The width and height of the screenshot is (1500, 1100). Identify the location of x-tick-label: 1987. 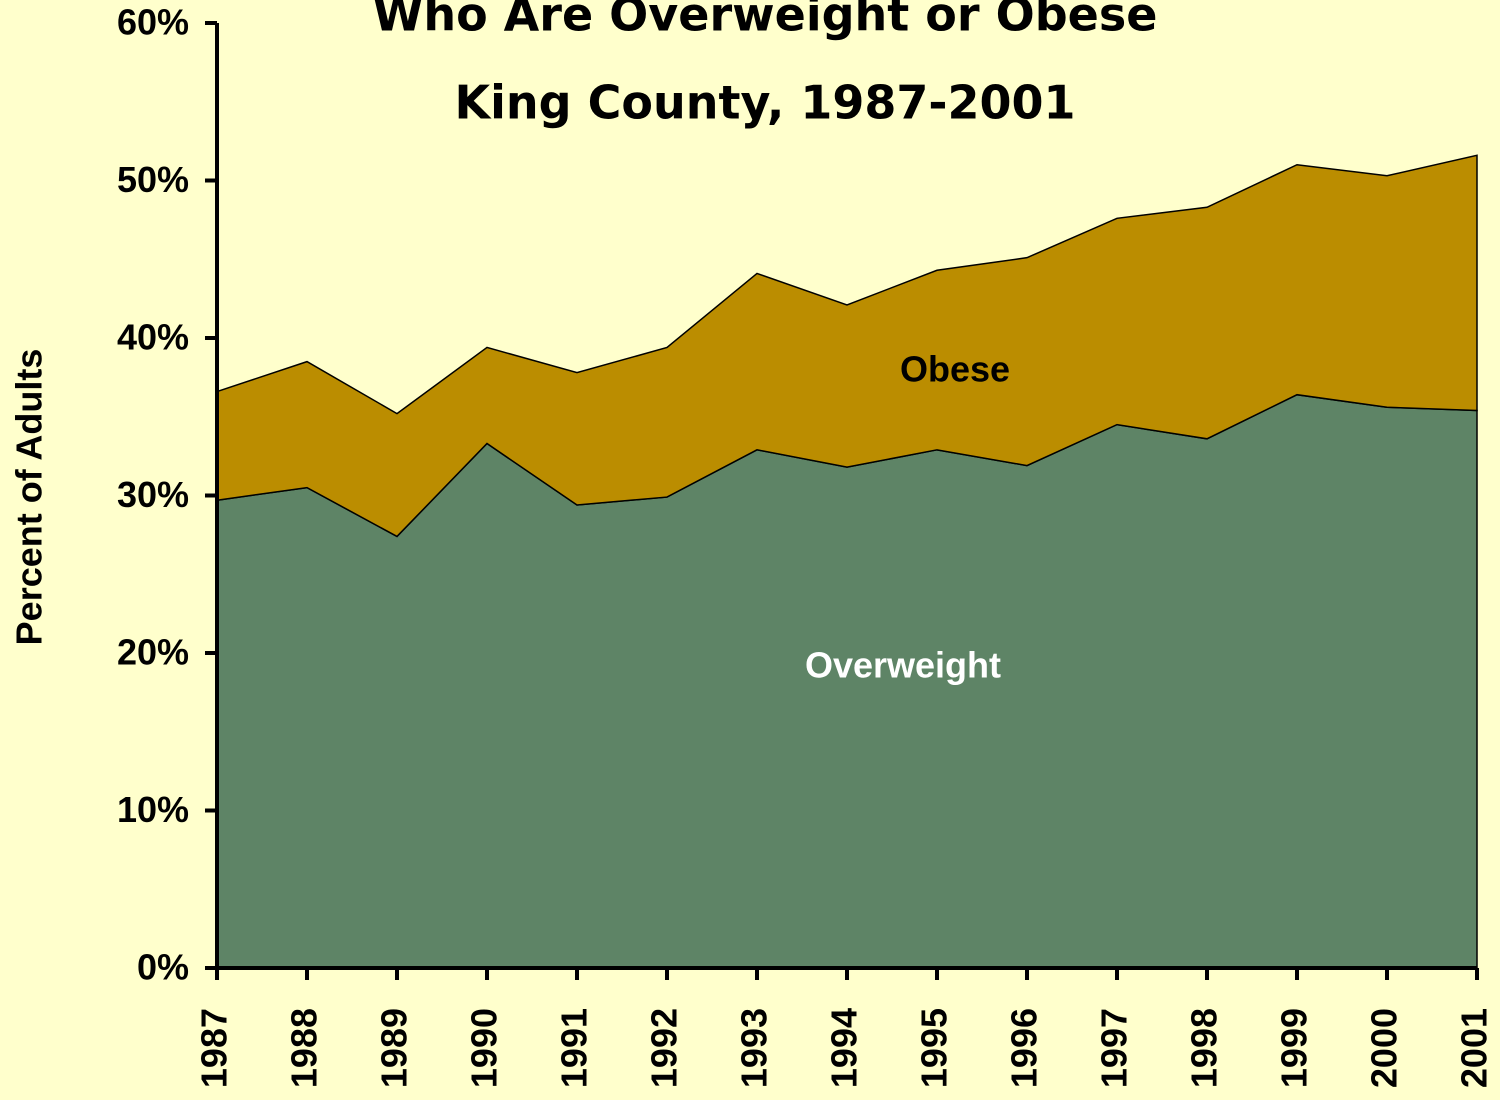
(214, 1048).